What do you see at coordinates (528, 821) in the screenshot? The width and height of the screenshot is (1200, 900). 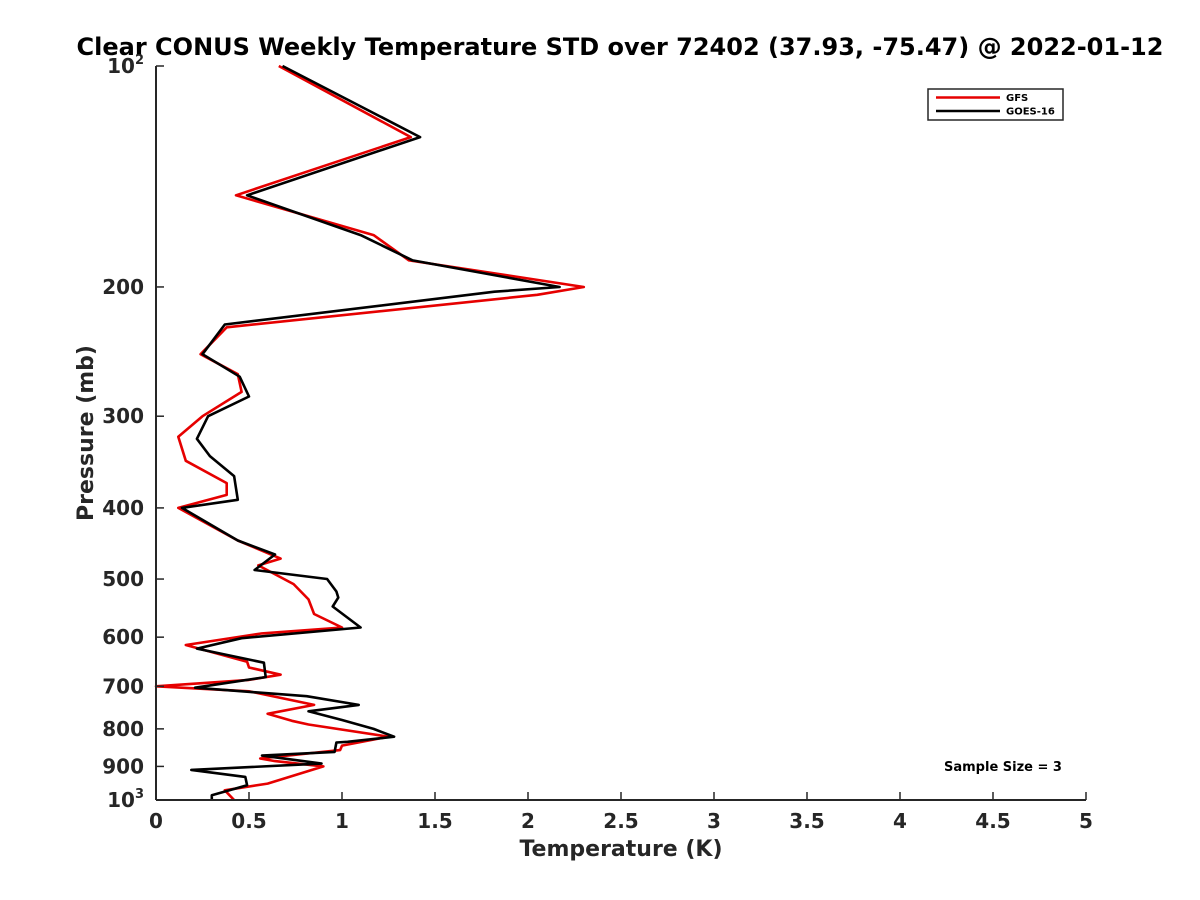 I see `x-tick-label: 2` at bounding box center [528, 821].